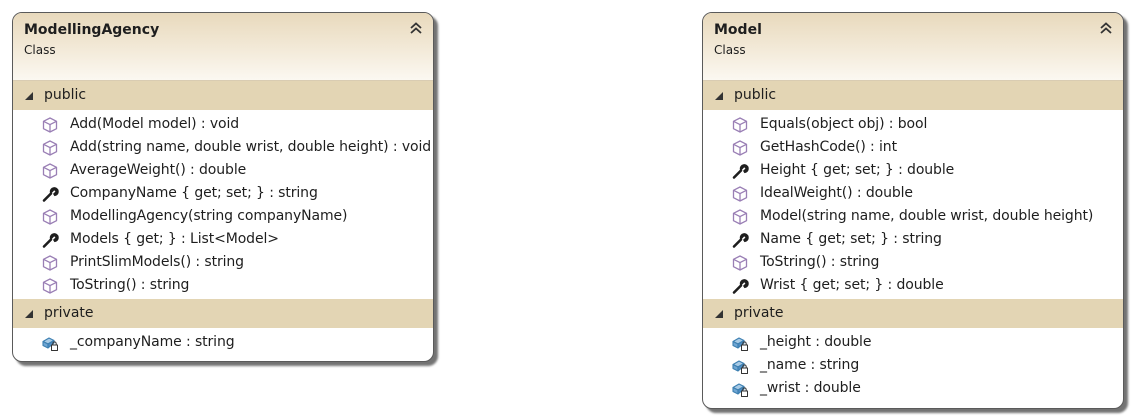  I want to click on member-row: CompanyName { get; set; } : string, so click(223, 193).